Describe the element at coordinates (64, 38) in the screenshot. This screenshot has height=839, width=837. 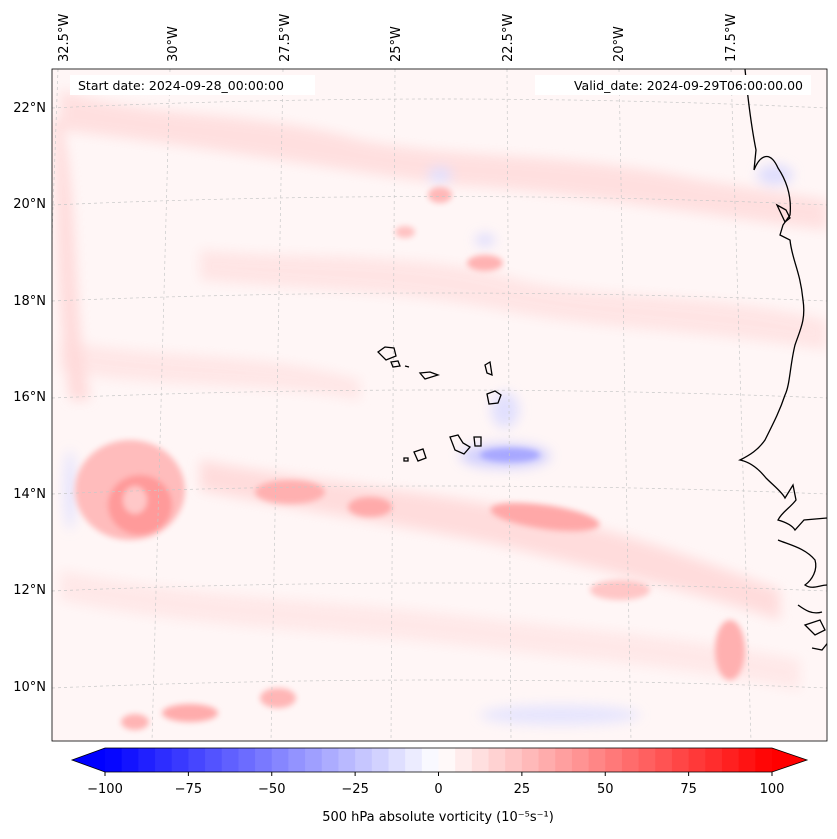
I see `lon-label-32-5w: 32.5°W` at that location.